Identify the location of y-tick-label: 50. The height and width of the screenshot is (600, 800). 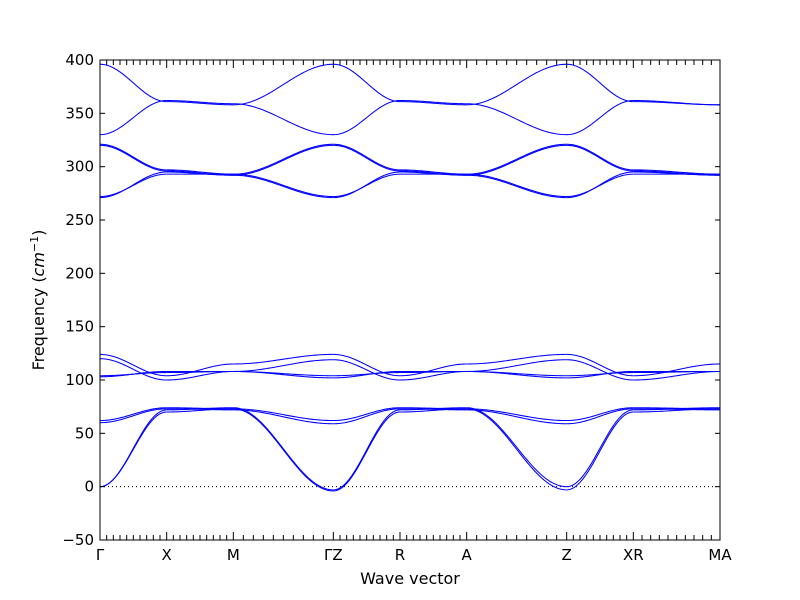
(84, 433).